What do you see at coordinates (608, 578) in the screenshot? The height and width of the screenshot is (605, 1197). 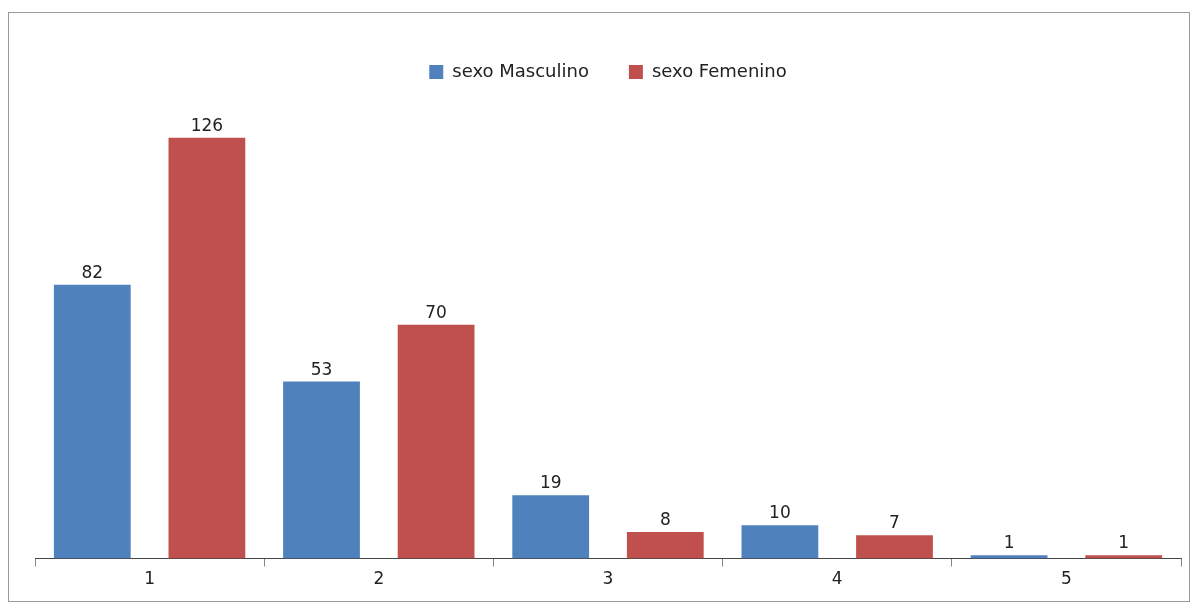 I see `x-tick-label: 3` at bounding box center [608, 578].